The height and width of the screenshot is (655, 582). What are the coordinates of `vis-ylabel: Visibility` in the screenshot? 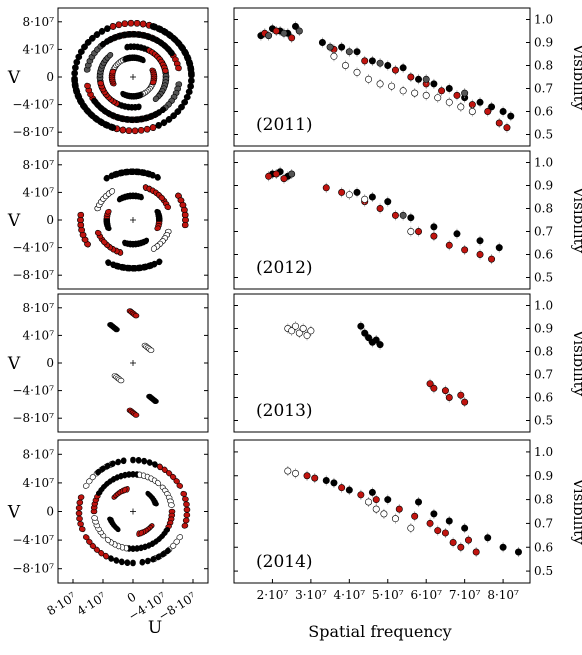 It's located at (576, 363).